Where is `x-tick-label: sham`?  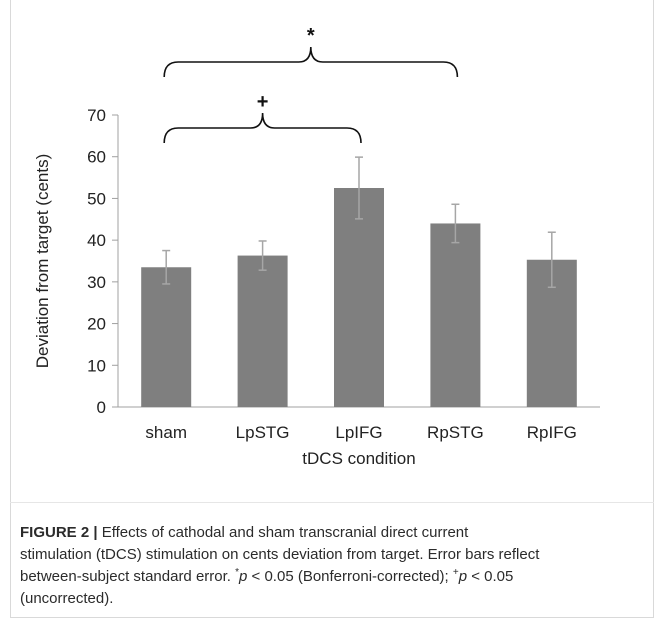
x-tick-label: sham is located at coordinates (166, 432).